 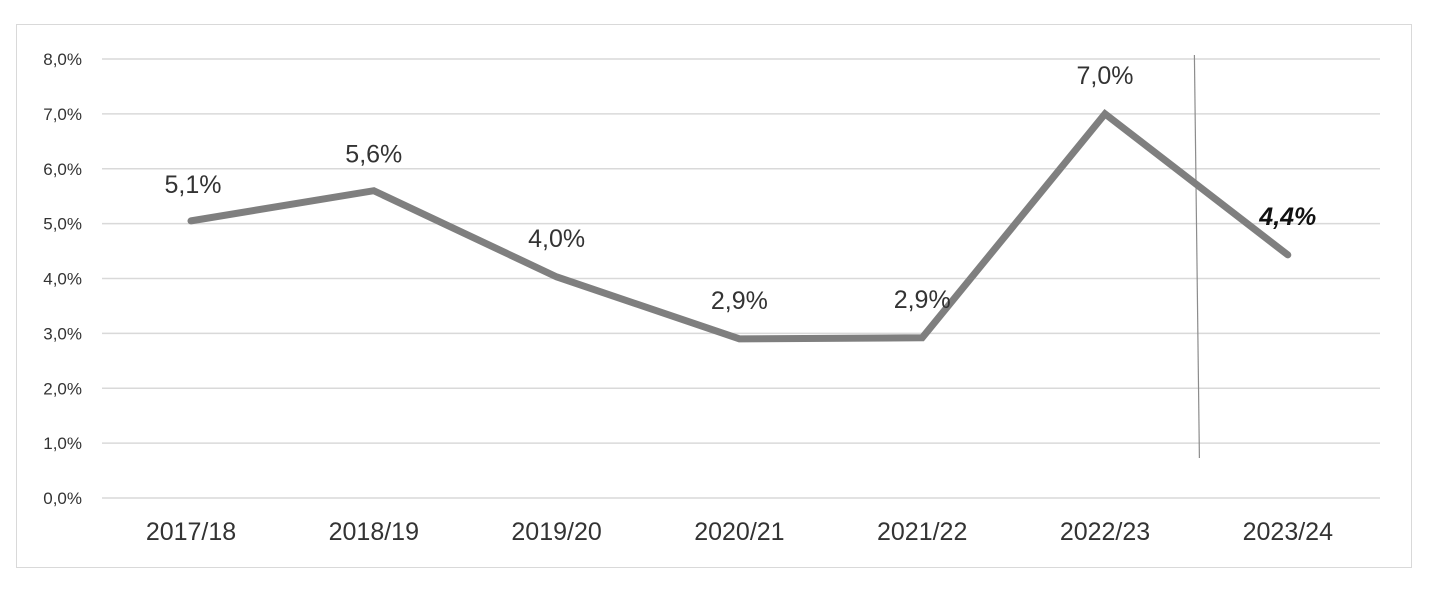 I want to click on forecast-separator-line, so click(x=1196, y=256).